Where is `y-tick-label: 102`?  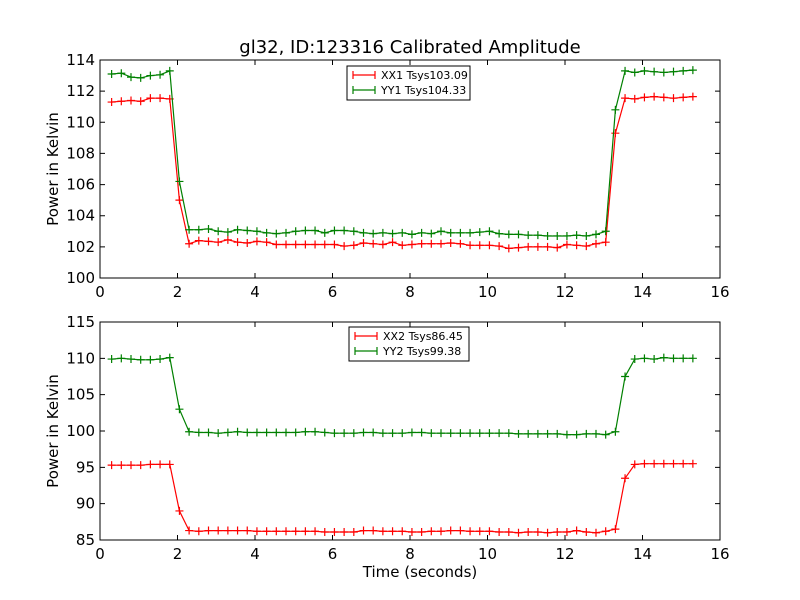
y-tick-label: 102 is located at coordinates (80, 247).